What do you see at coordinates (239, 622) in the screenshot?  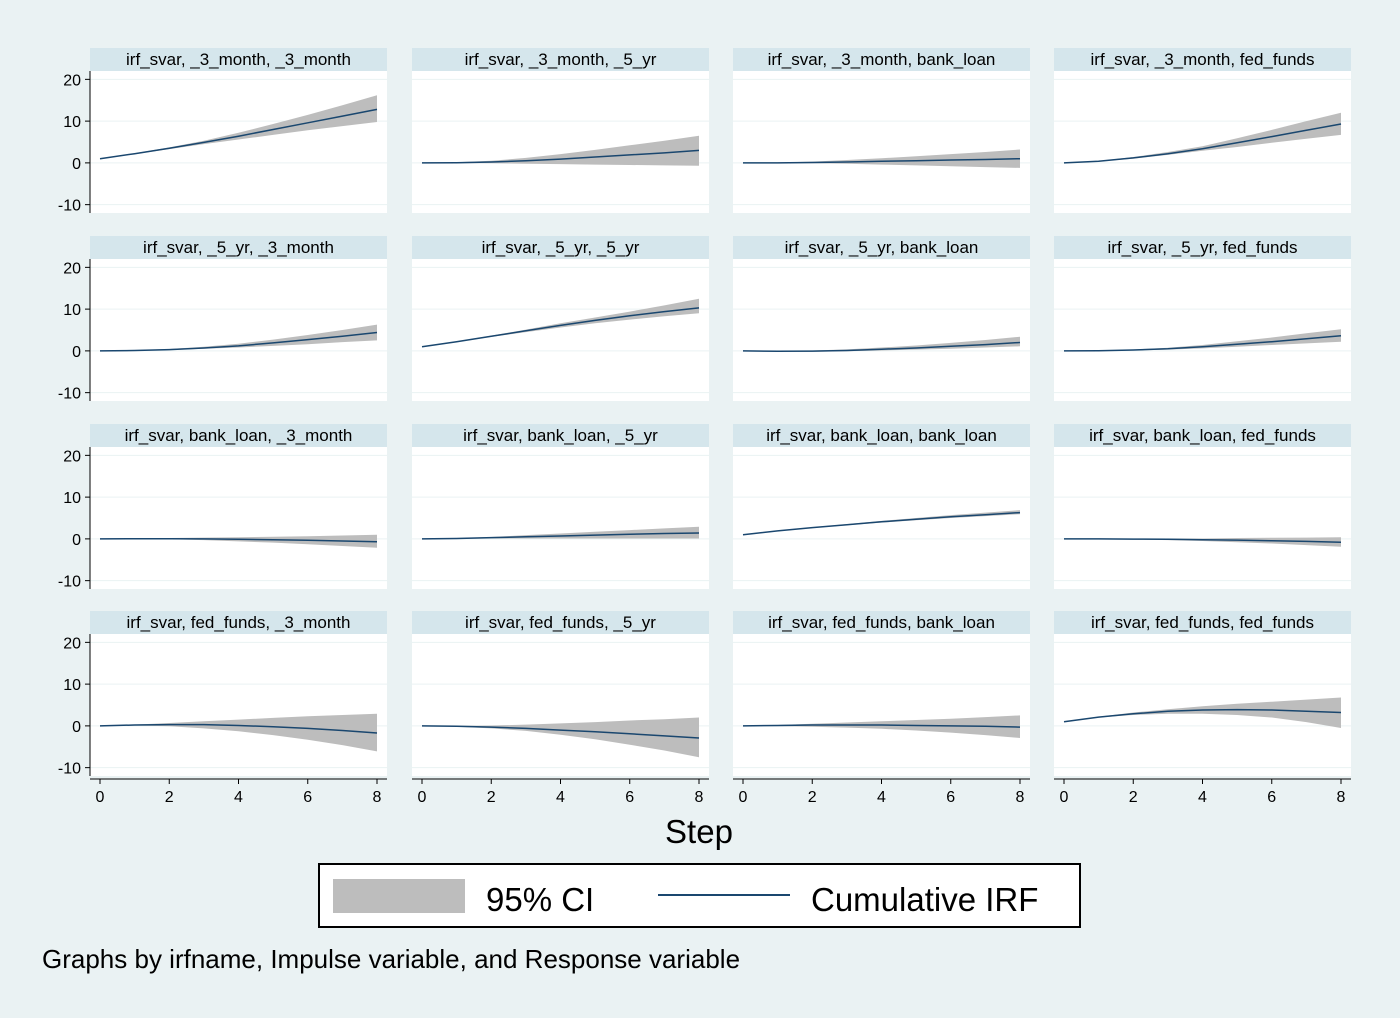 I see `panel-title: irf_svar, fed_funds, _3_month` at bounding box center [239, 622].